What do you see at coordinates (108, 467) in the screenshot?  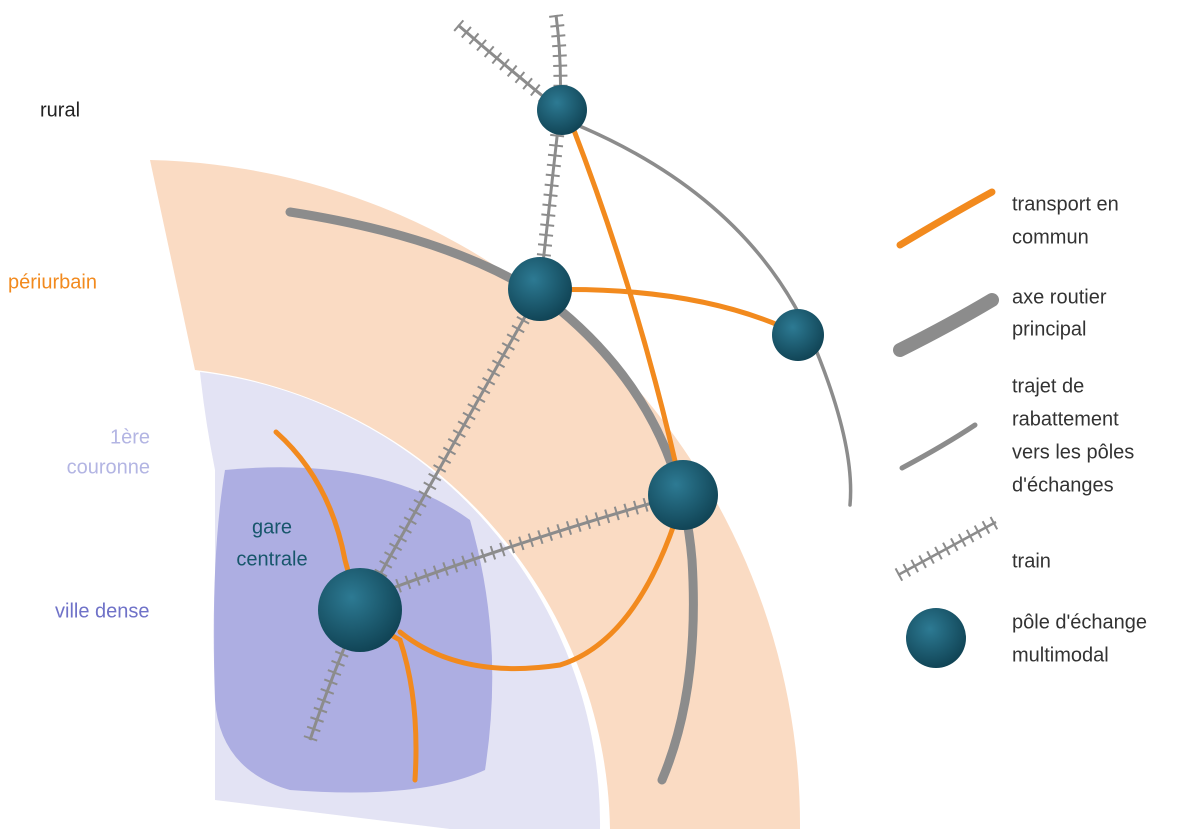 I see `zone-label: couronne` at bounding box center [108, 467].